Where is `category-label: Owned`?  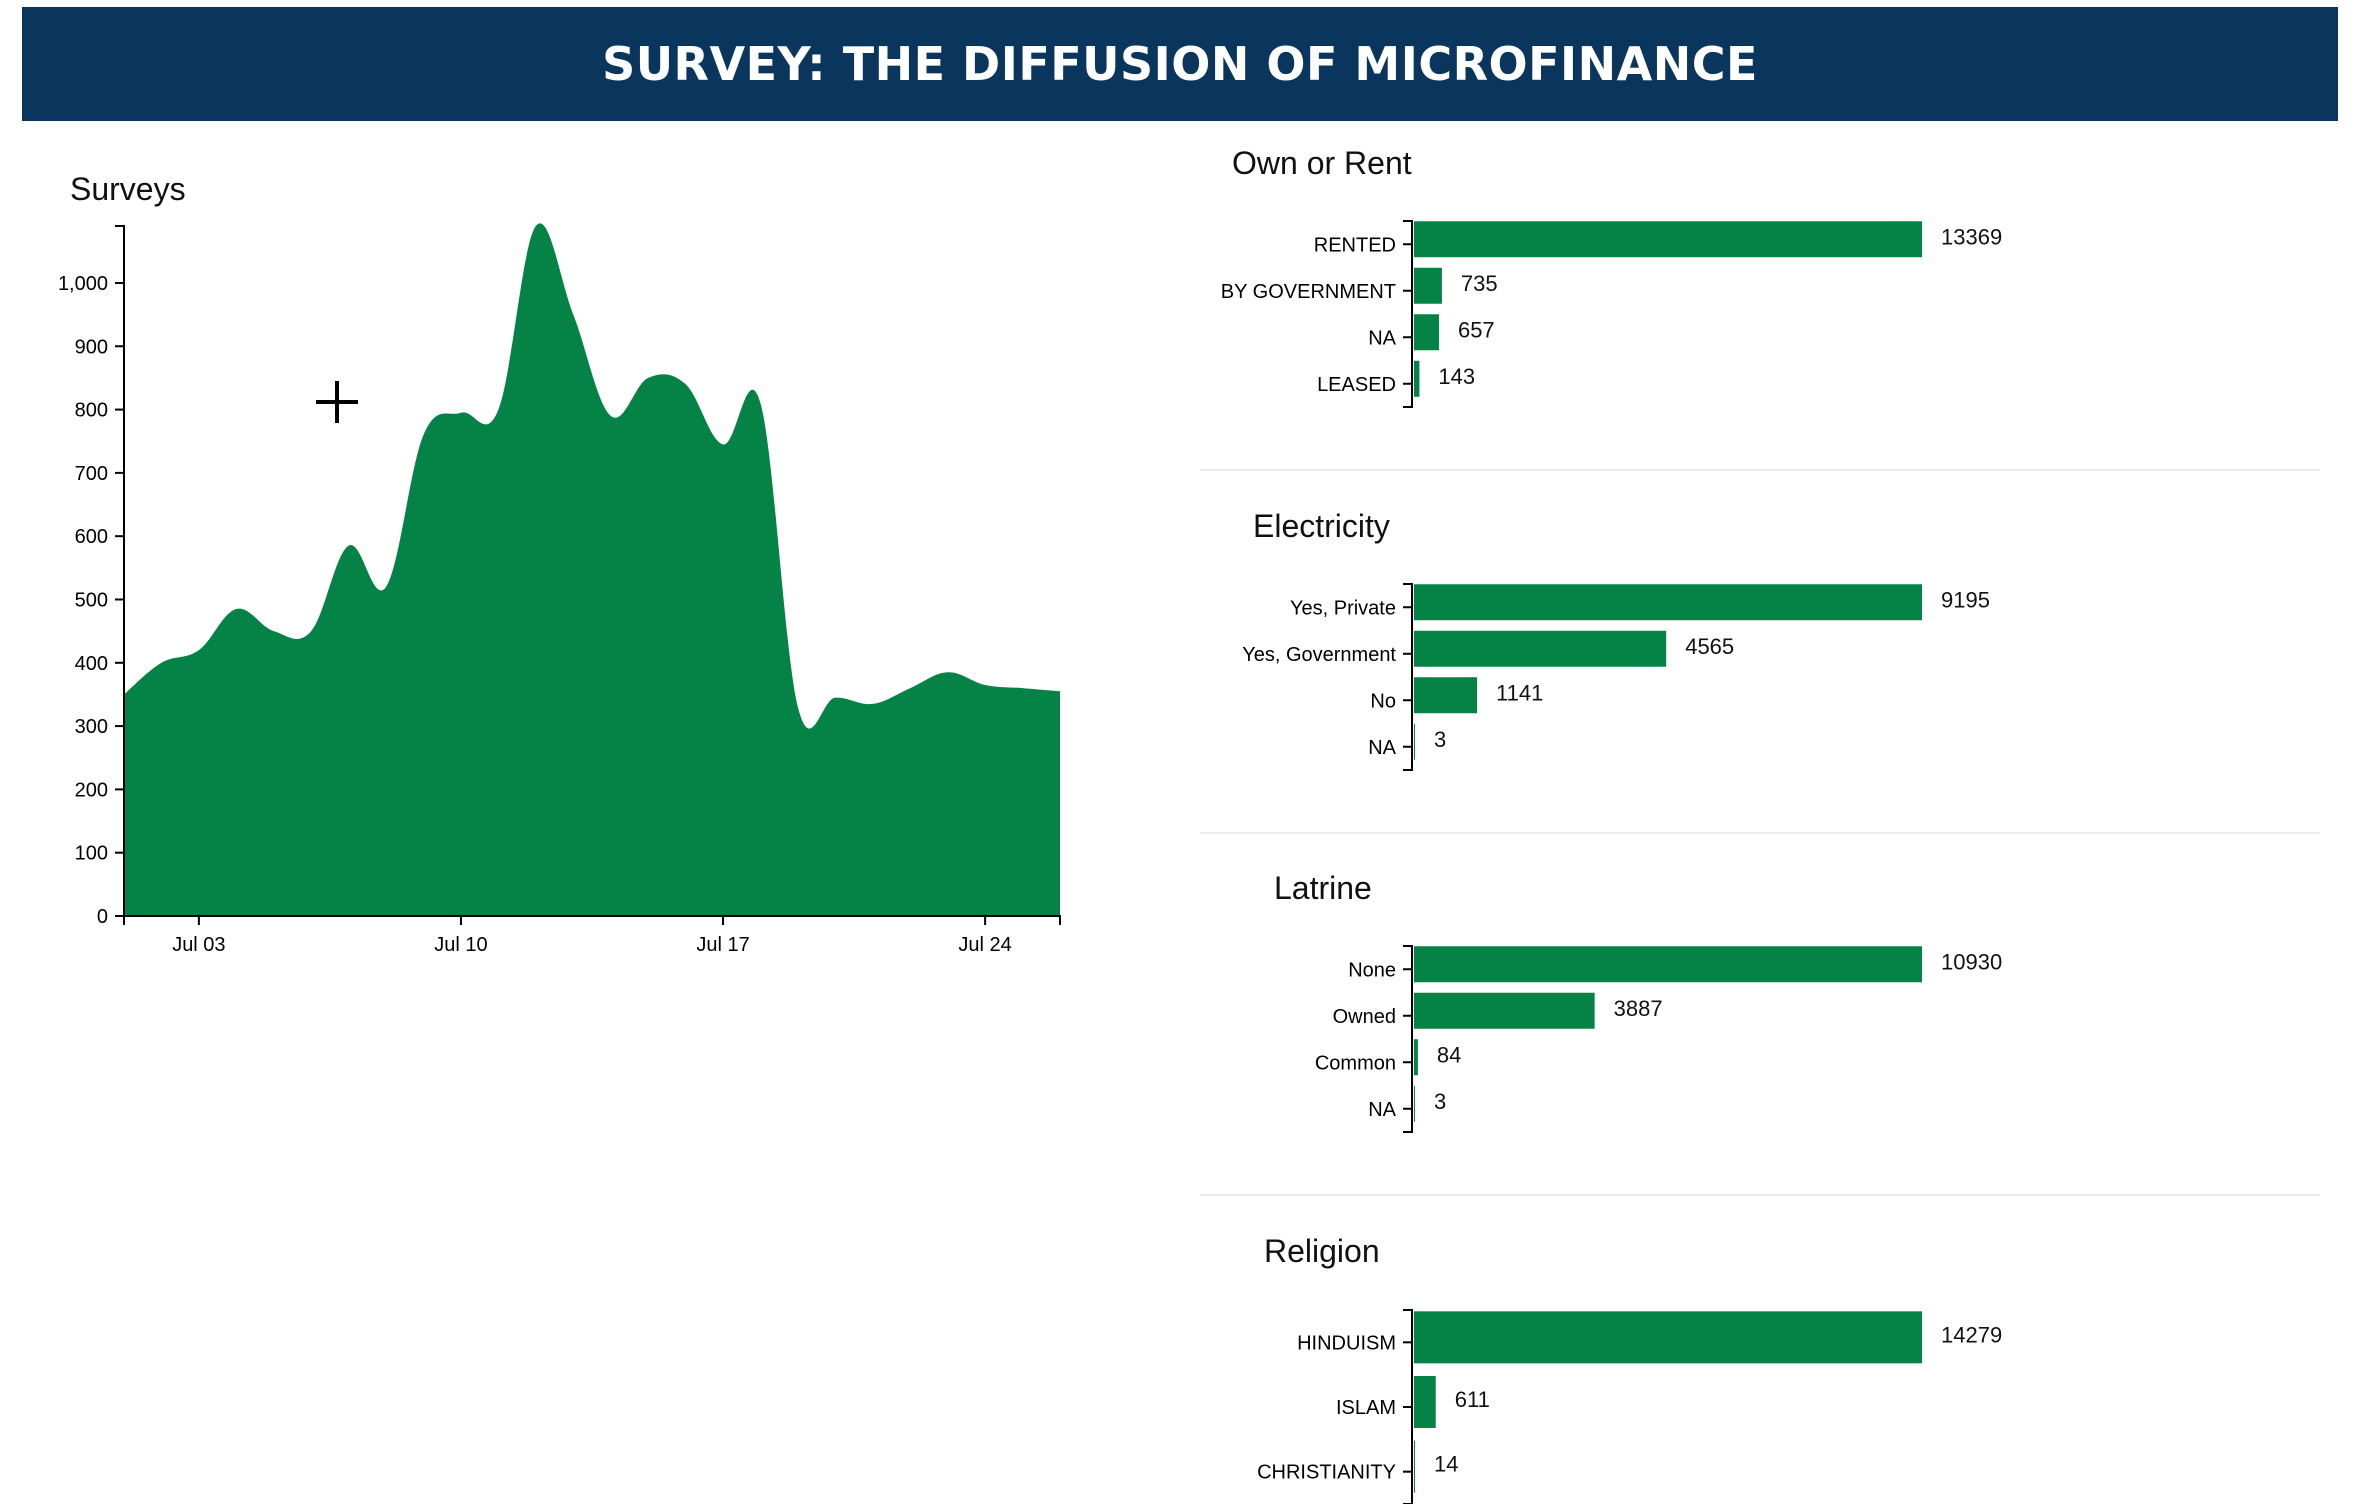 category-label: Owned is located at coordinates (1364, 1017).